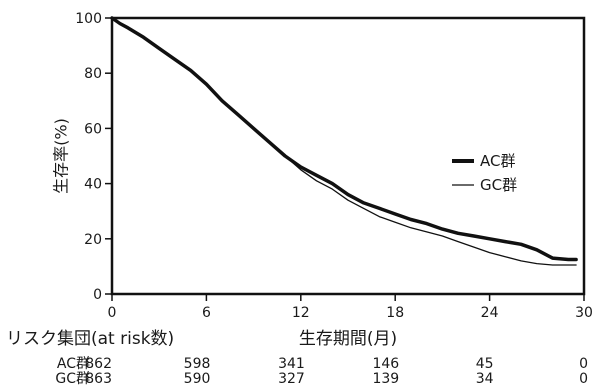 Image resolution: width=596 pixels, height=387 pixels. What do you see at coordinates (291, 379) in the screenshot?
I see `risk-count-cell: 327` at bounding box center [291, 379].